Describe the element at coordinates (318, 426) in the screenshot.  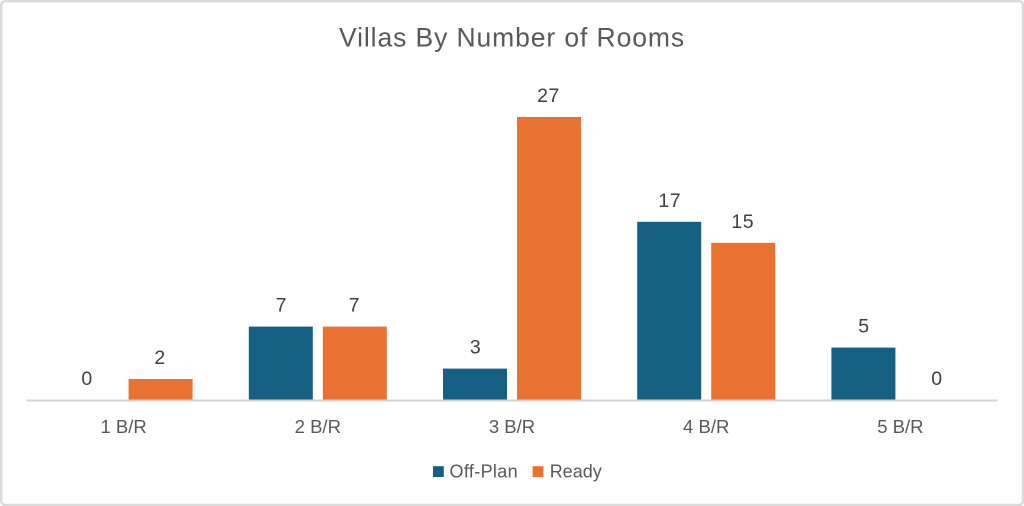
I see `svg-text: 2 B/R` at that location.